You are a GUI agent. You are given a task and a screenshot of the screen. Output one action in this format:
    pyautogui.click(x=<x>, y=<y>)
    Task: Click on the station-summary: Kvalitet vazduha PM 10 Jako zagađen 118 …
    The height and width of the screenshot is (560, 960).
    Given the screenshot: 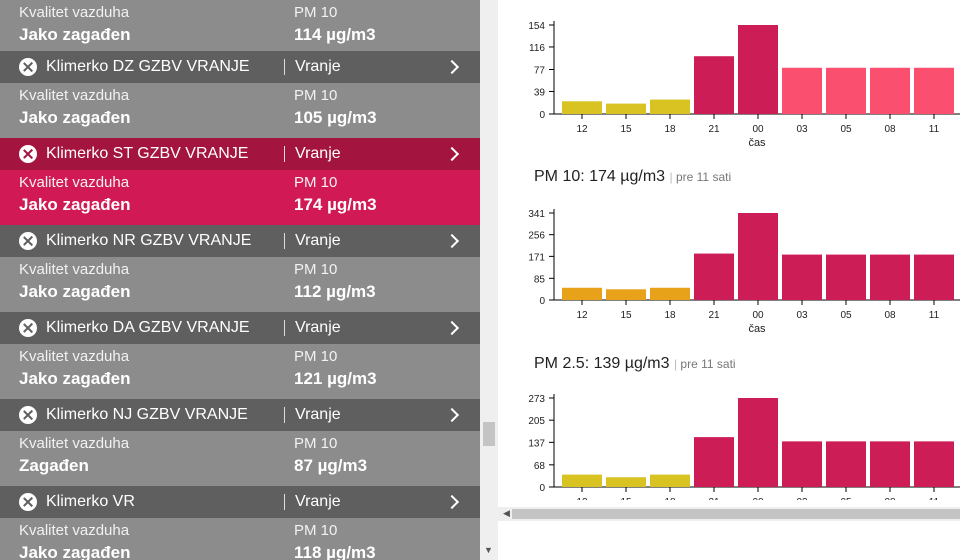 What is the action you would take?
    pyautogui.click(x=240, y=539)
    